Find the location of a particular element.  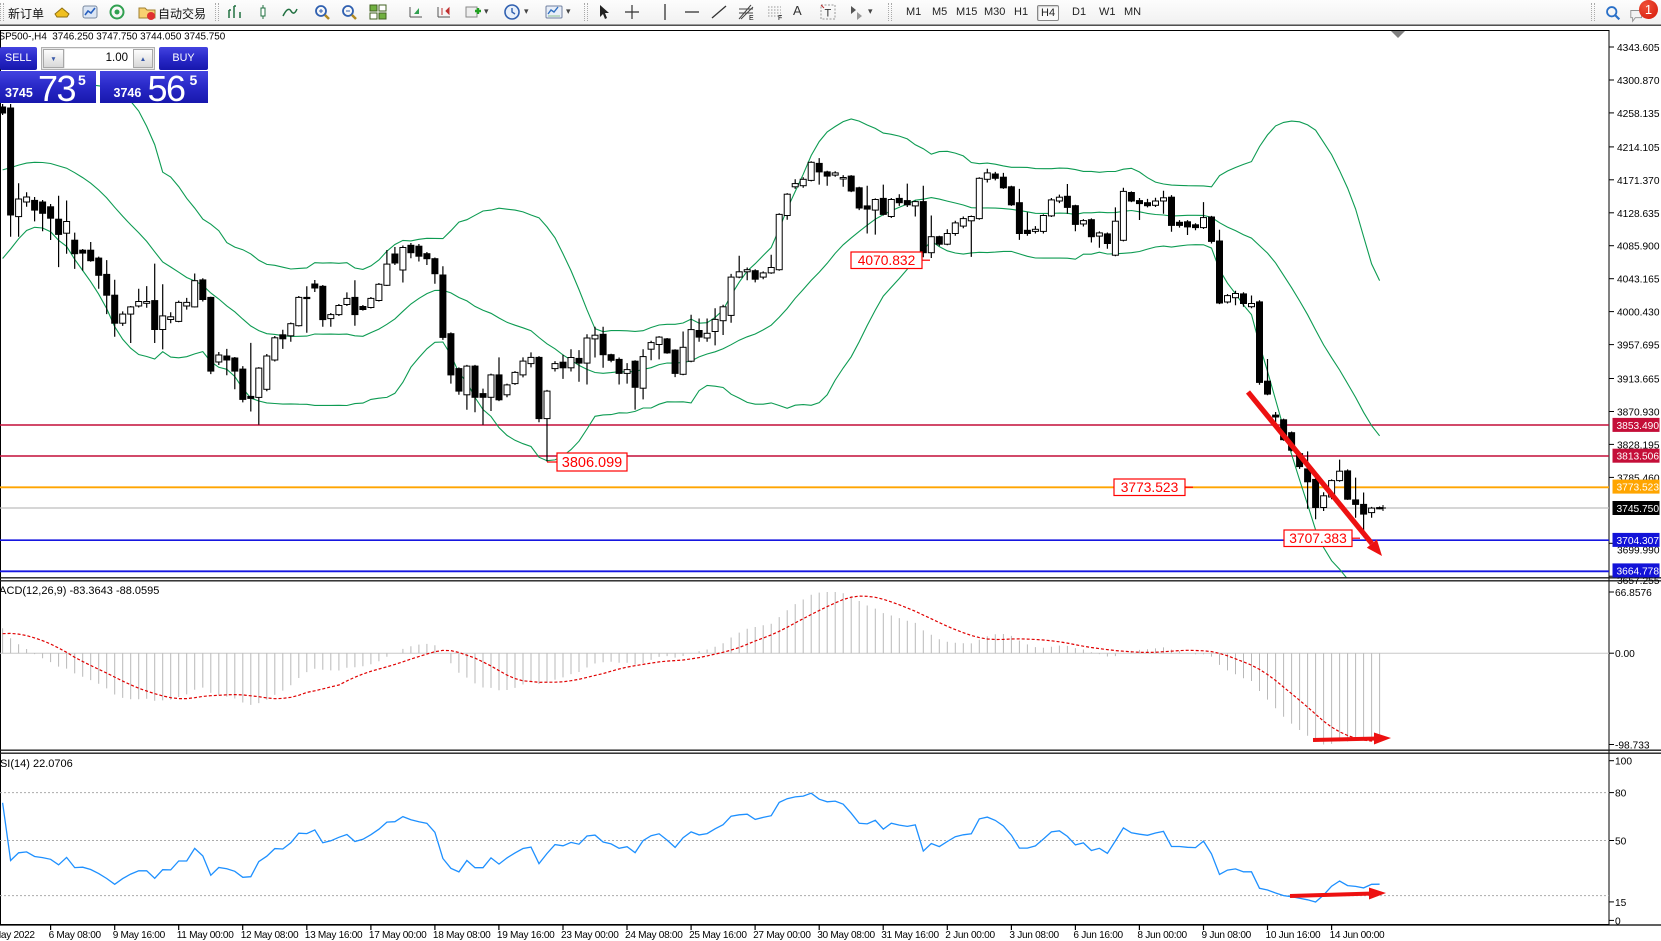

svg-text: 31 May 16:00 is located at coordinates (910, 935).